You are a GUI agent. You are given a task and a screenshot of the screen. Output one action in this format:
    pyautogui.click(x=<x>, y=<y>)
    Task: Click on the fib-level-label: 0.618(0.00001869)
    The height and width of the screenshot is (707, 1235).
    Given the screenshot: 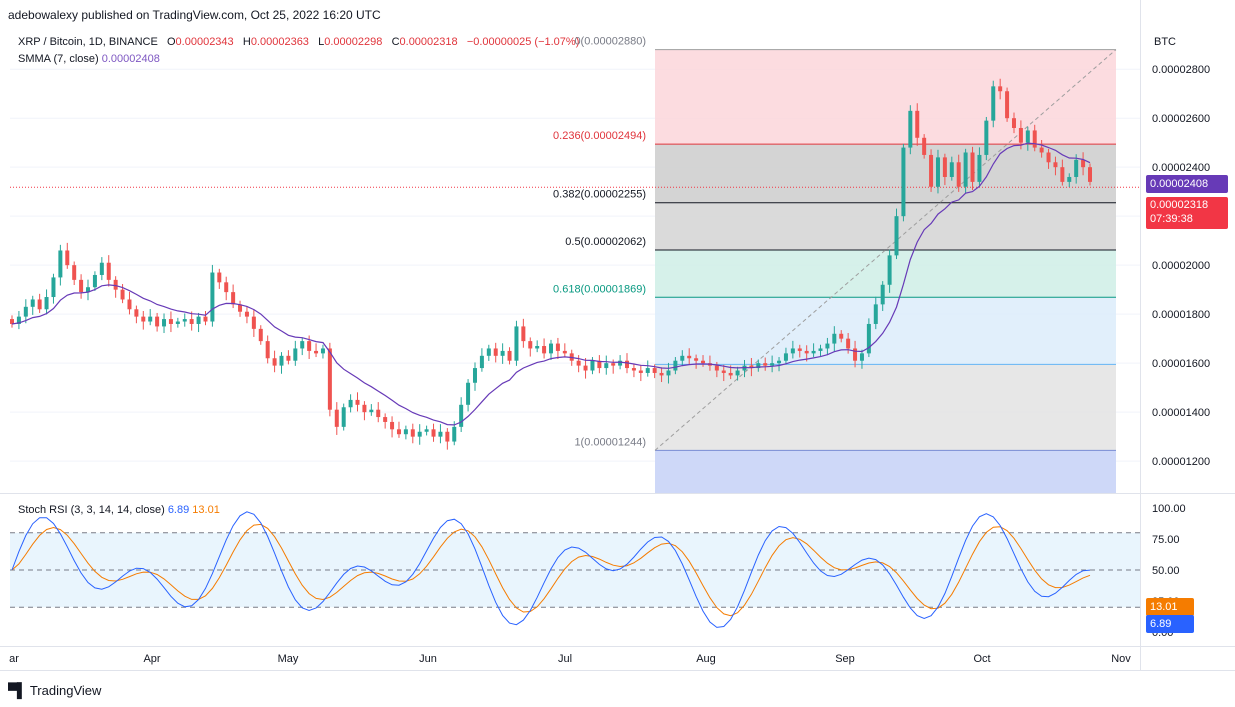 What is the action you would take?
    pyautogui.click(x=599, y=289)
    